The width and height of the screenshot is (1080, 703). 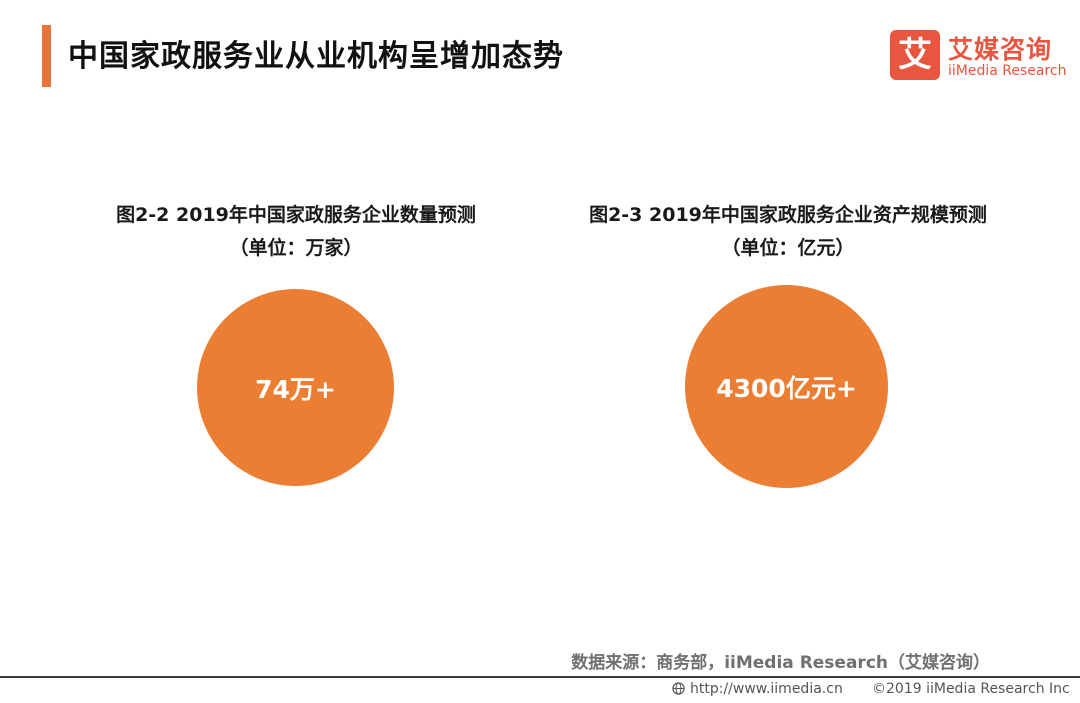 What do you see at coordinates (915, 55) in the screenshot?
I see `logo-mark-icon: 艾` at bounding box center [915, 55].